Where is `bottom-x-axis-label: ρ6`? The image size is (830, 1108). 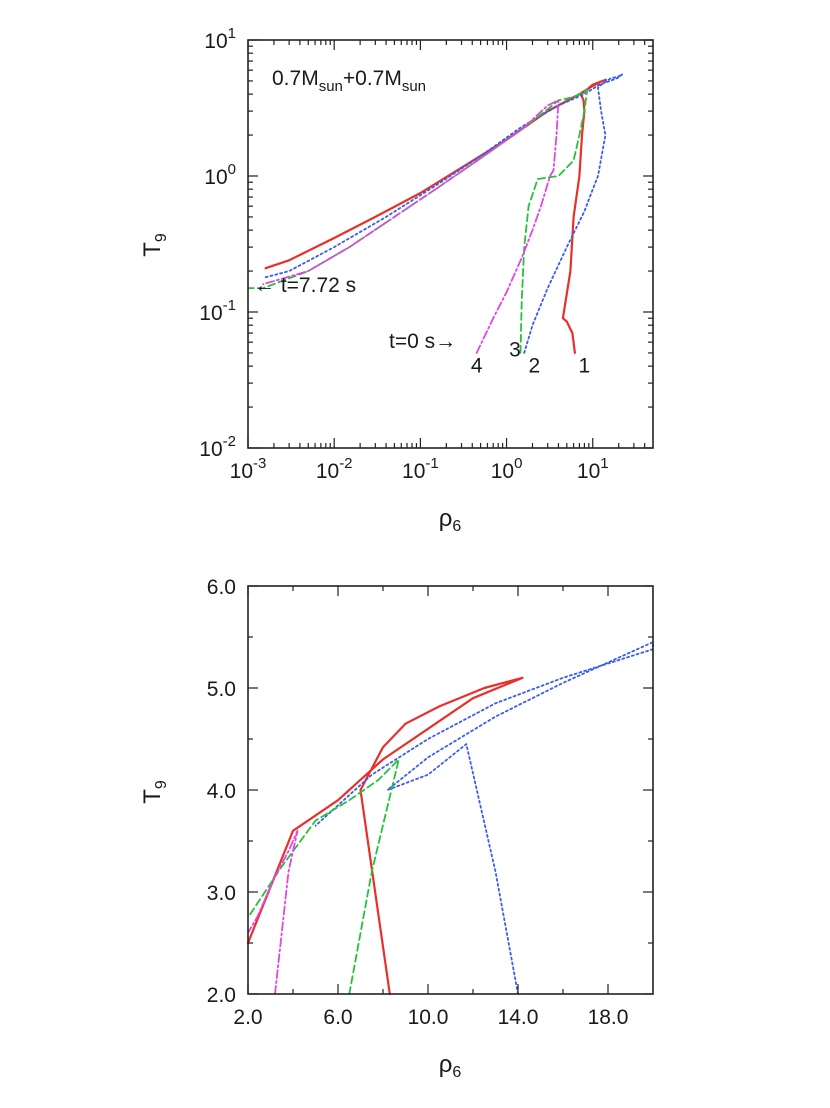
bottom-x-axis-label: ρ6 is located at coordinates (450, 1066).